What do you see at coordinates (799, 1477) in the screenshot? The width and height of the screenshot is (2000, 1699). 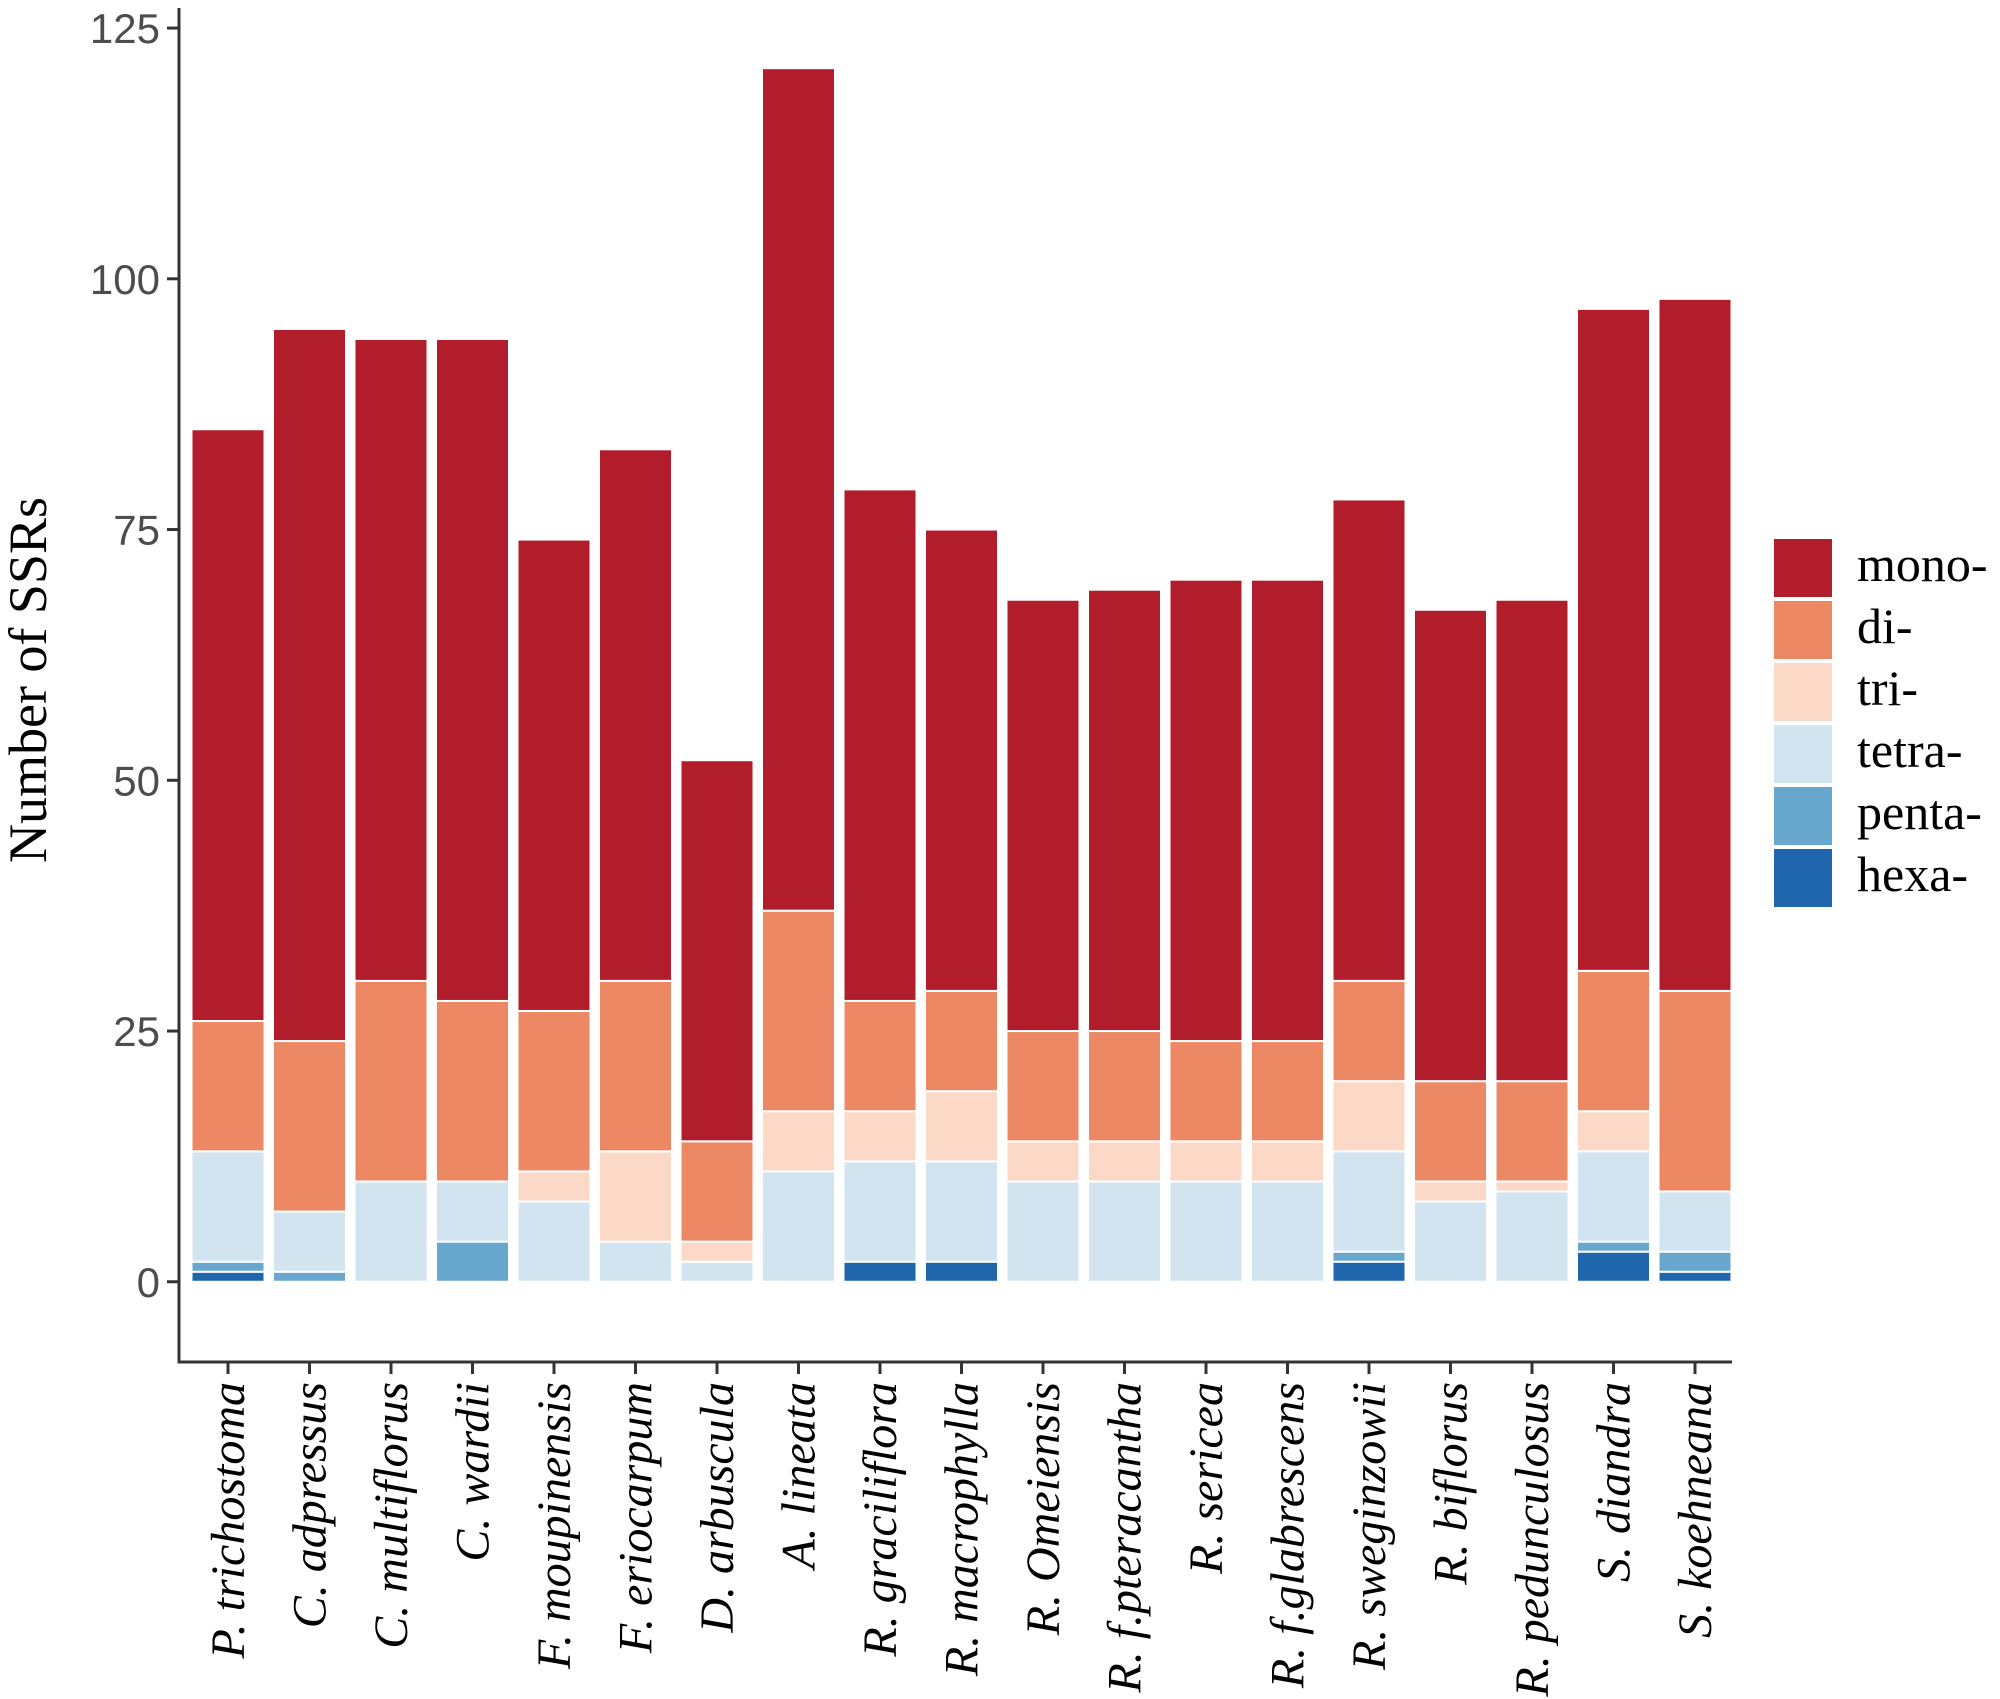 I see `x-tick-label-a-lineata: A. lineata` at bounding box center [799, 1477].